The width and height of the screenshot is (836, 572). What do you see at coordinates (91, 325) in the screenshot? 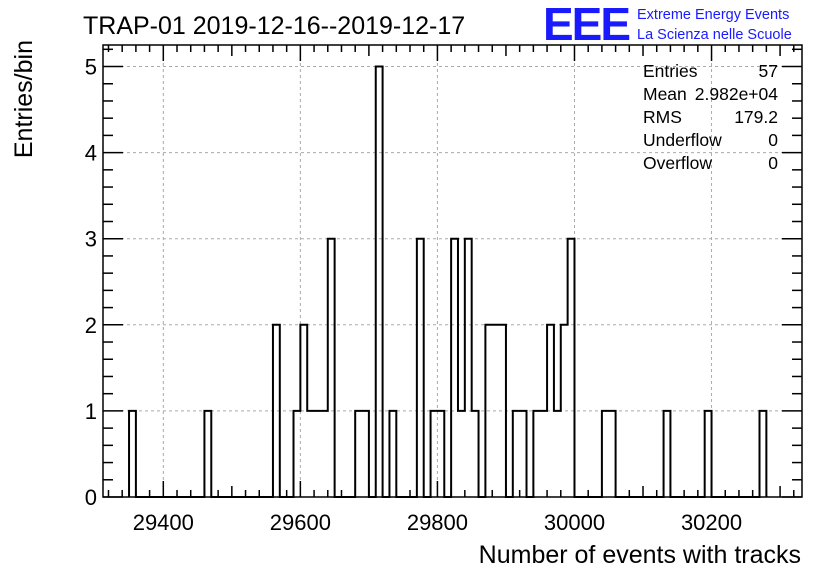
I see `y-tick-label: 2` at bounding box center [91, 325].